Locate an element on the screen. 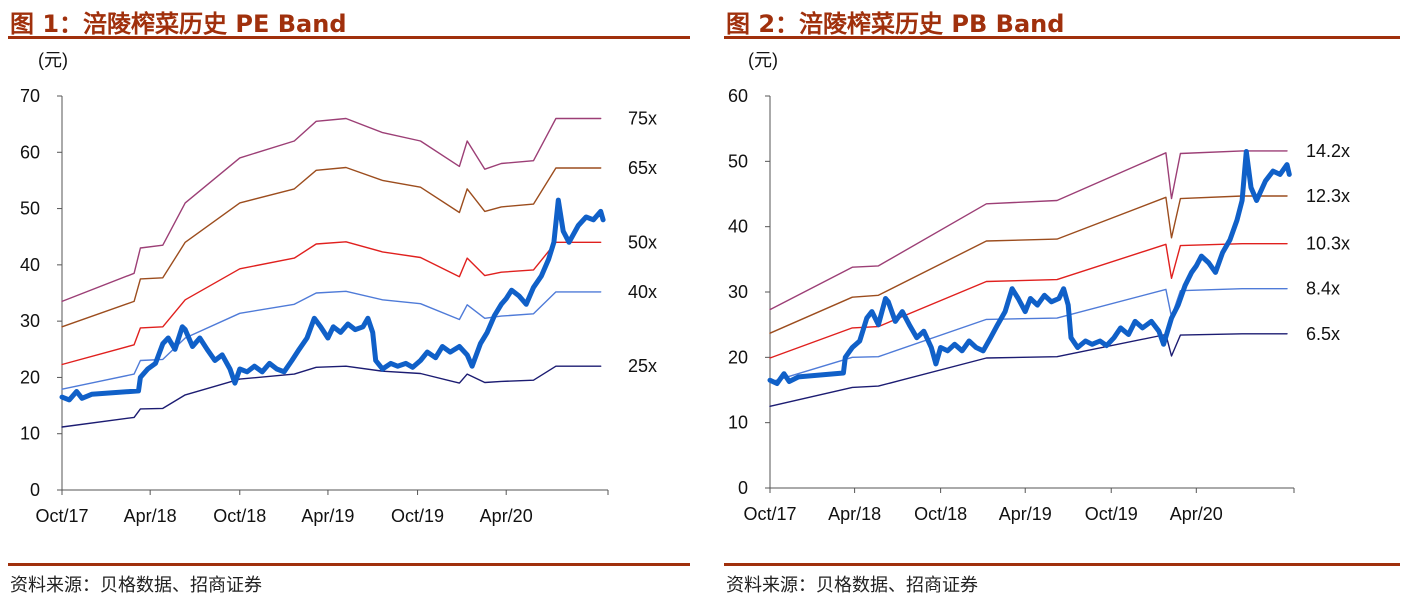 The height and width of the screenshot is (603, 1408). y-tick-label: 70 is located at coordinates (30, 96).